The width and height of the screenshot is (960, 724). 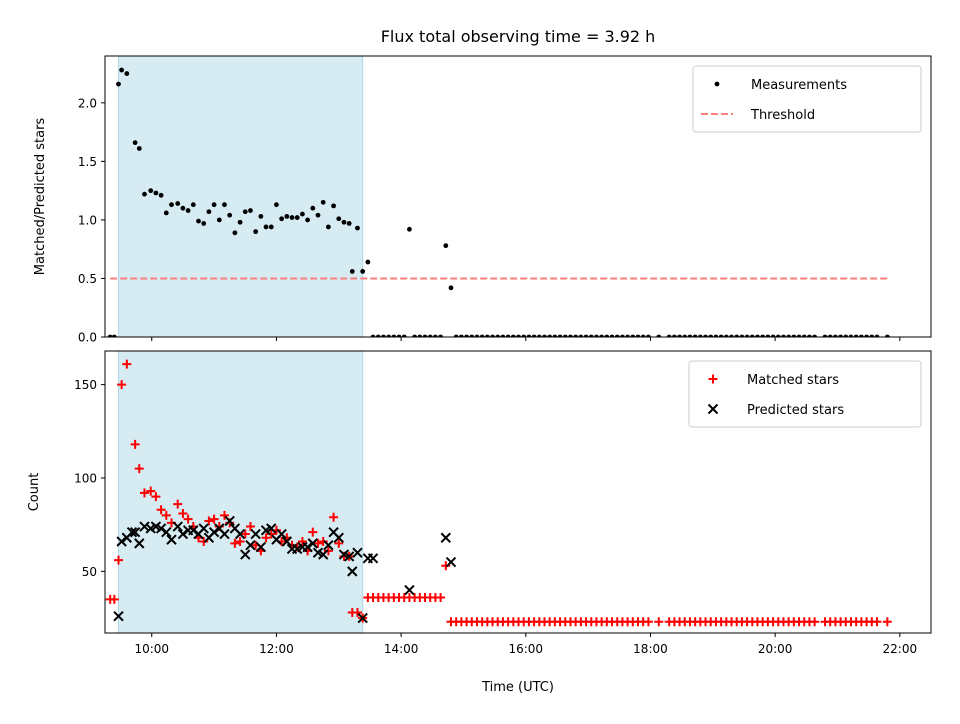 What do you see at coordinates (799, 85) in the screenshot?
I see `legend-label: Measurements` at bounding box center [799, 85].